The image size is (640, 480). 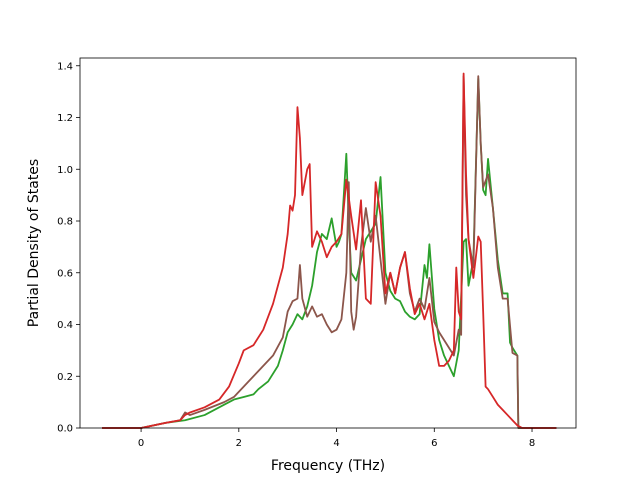 I want to click on x-tick-label: 4, so click(x=336, y=443).